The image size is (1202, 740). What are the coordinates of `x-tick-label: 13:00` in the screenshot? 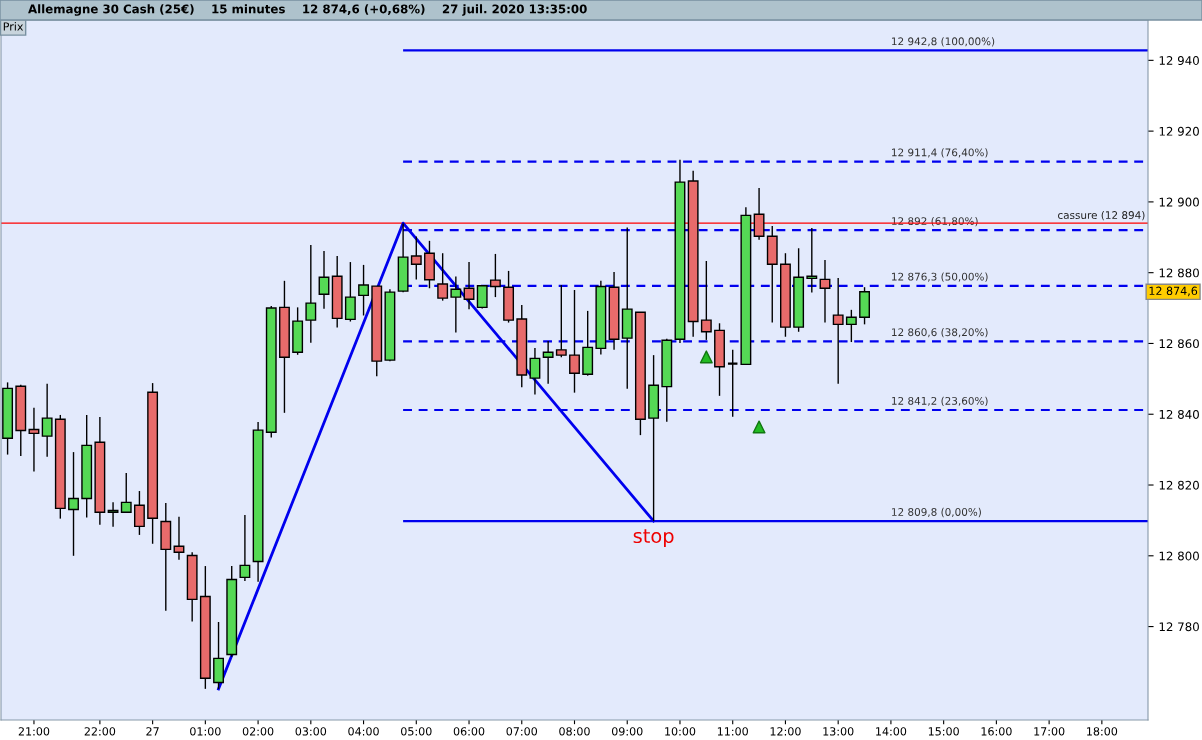 It's located at (838, 731).